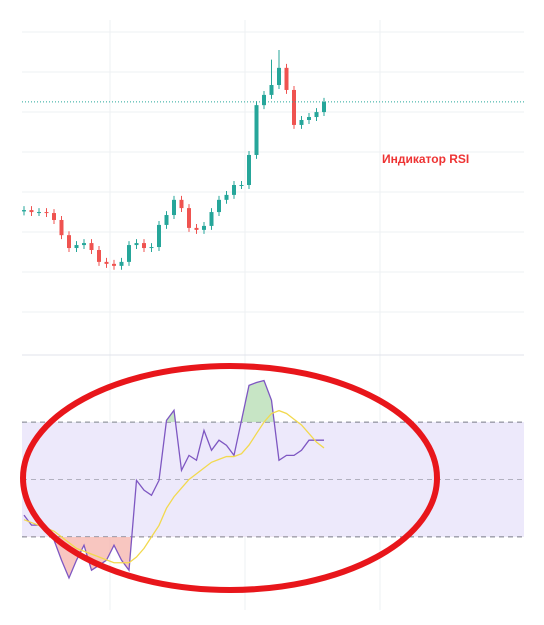  Describe the element at coordinates (174, 486) in the screenshot. I see `rsi-ma-line` at that location.